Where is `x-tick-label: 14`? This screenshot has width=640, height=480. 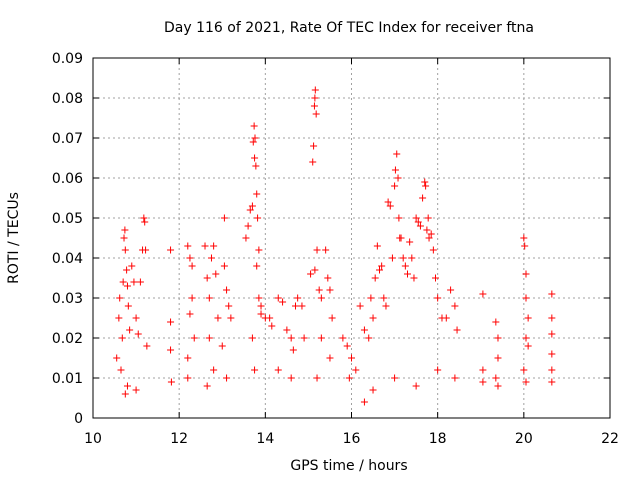 x-tick-label: 14 is located at coordinates (265, 439).